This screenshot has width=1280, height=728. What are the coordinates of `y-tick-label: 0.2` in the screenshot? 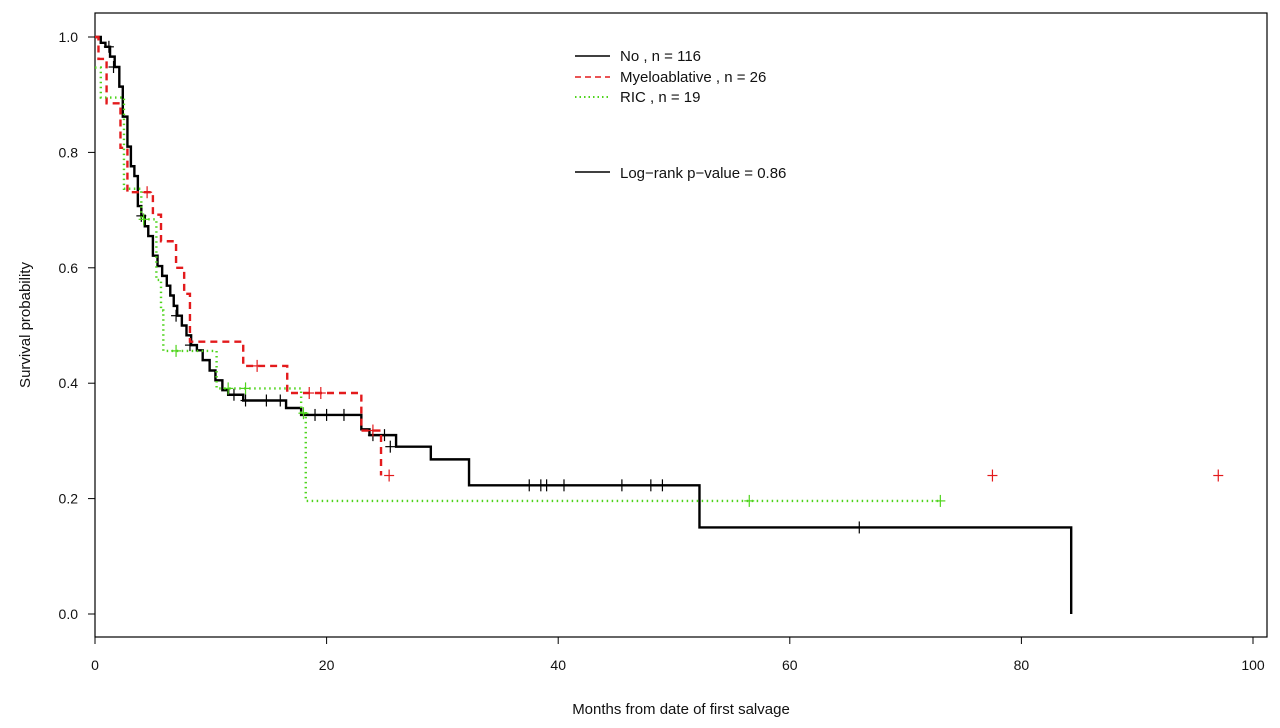 It's located at (69, 499).